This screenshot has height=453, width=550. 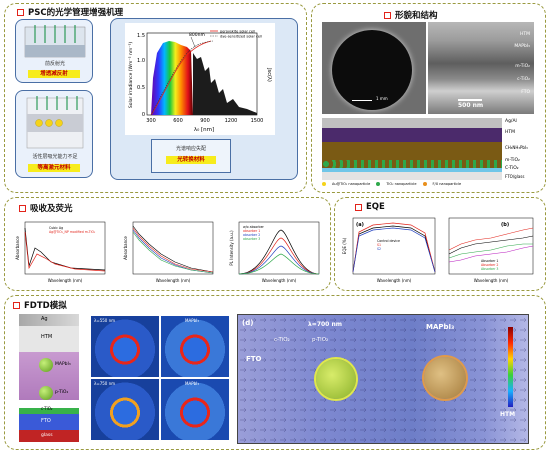 I want to click on field-map: λ=750 nm, so click(x=125, y=409).